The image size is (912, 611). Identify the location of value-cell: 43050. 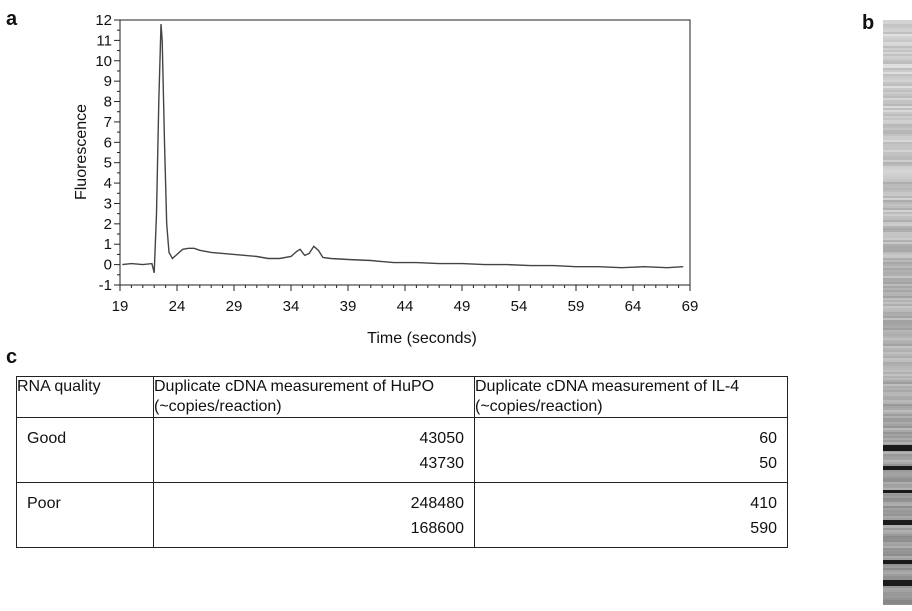
(442, 438).